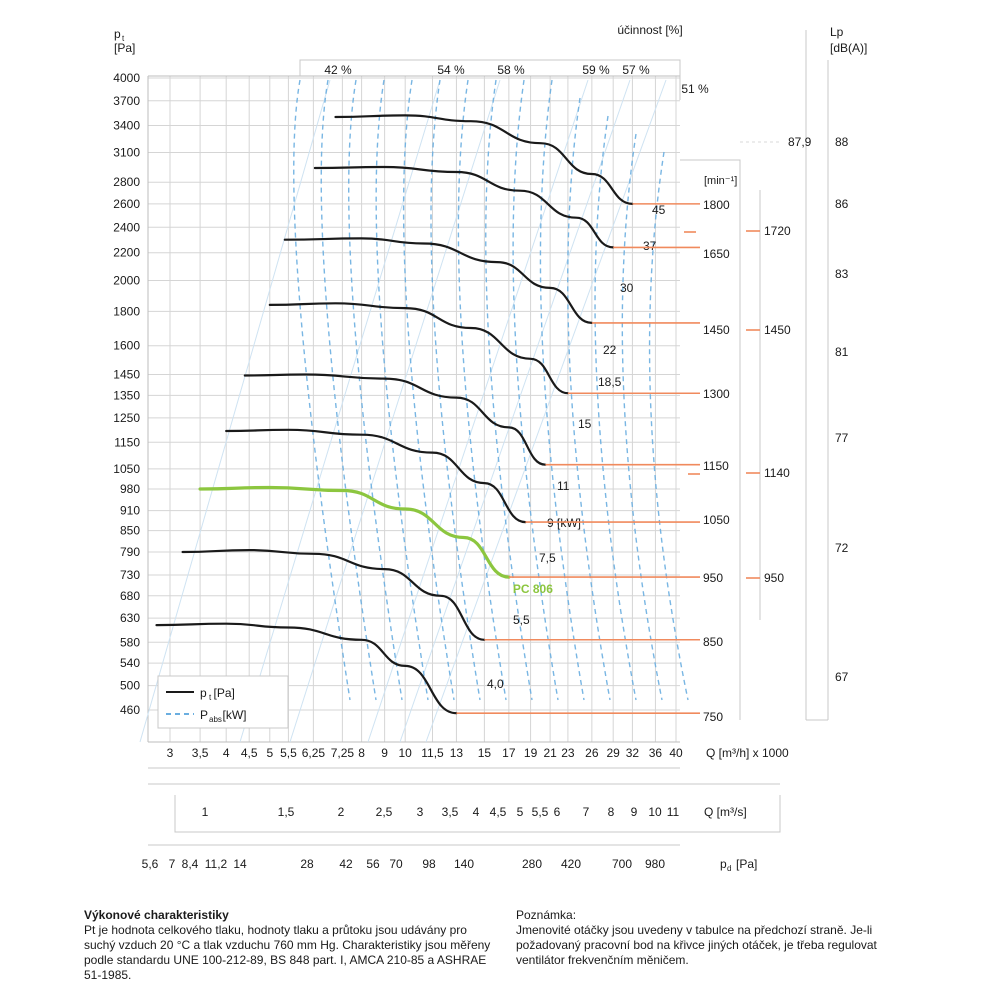 This screenshot has width=1000, height=1000. What do you see at coordinates (571, 864) in the screenshot?
I see `pd-tick: 420` at bounding box center [571, 864].